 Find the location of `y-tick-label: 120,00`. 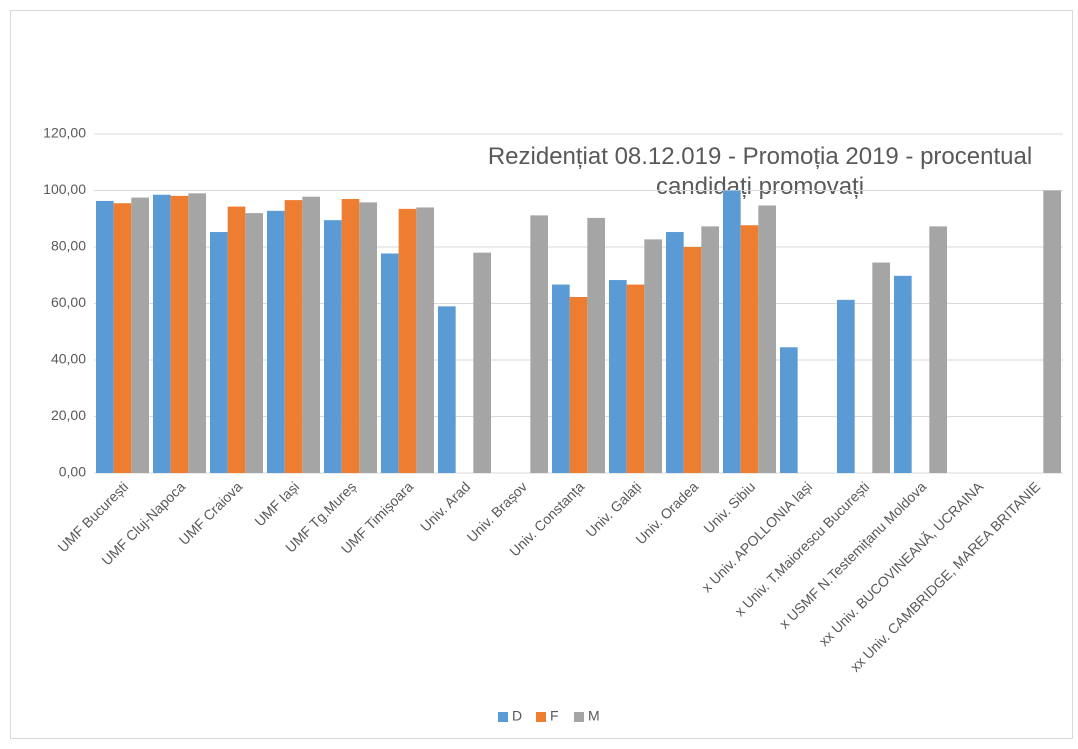

y-tick-label: 120,00 is located at coordinates (64, 133).